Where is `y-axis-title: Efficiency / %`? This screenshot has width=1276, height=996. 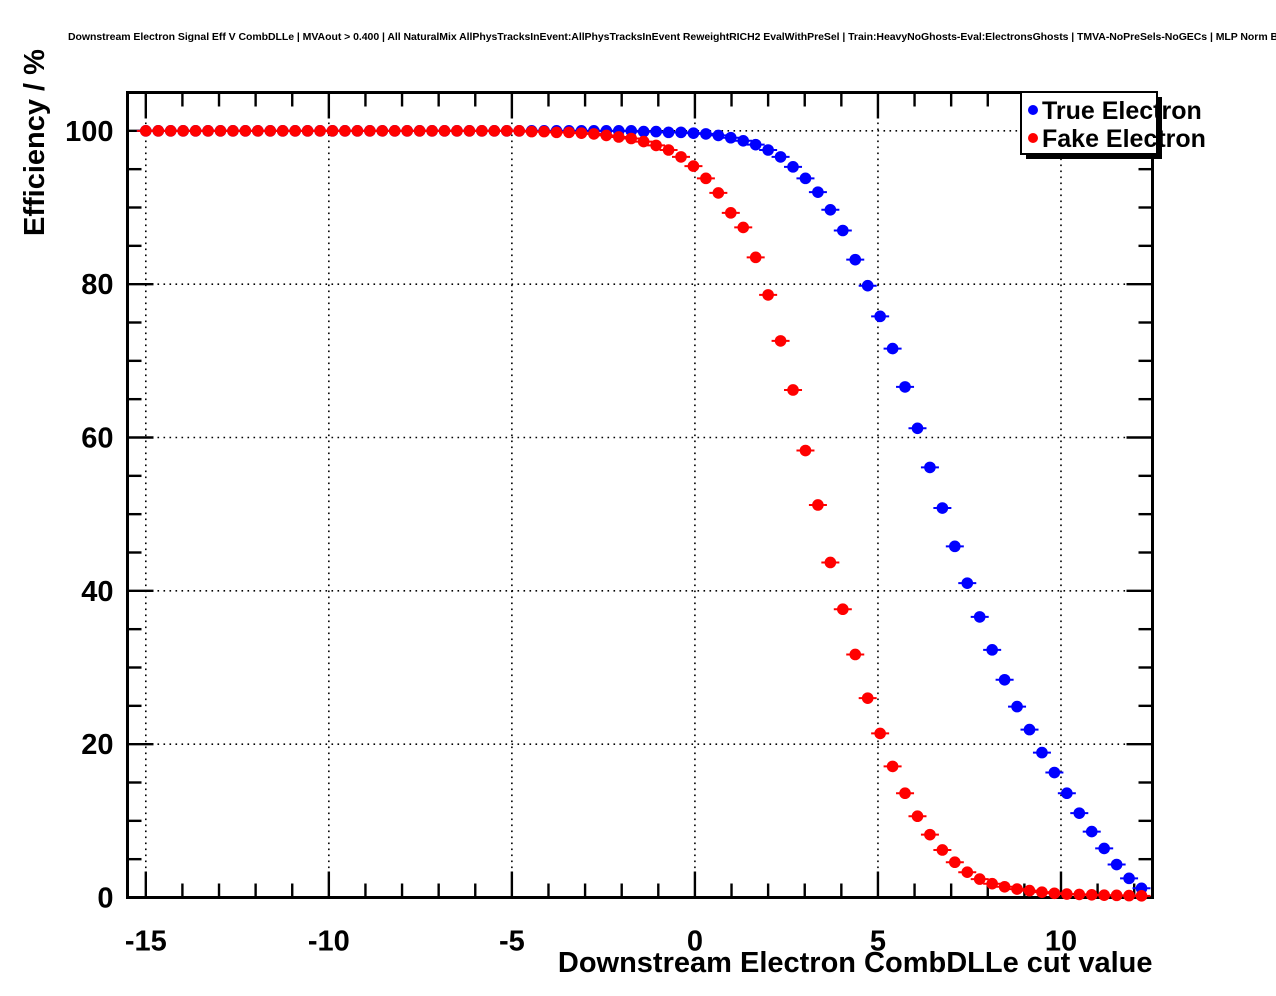
y-axis-title: Efficiency / % is located at coordinates (35, 142).